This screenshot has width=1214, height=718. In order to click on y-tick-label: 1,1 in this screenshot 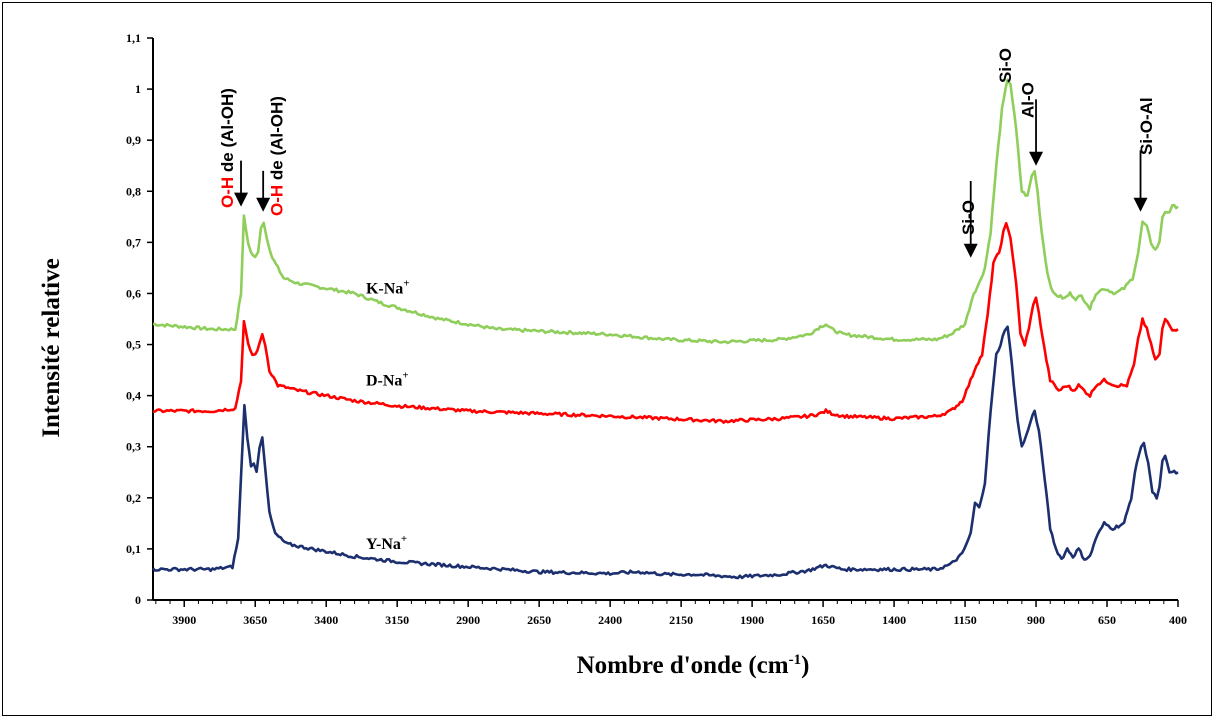, I will do `click(133, 38)`.